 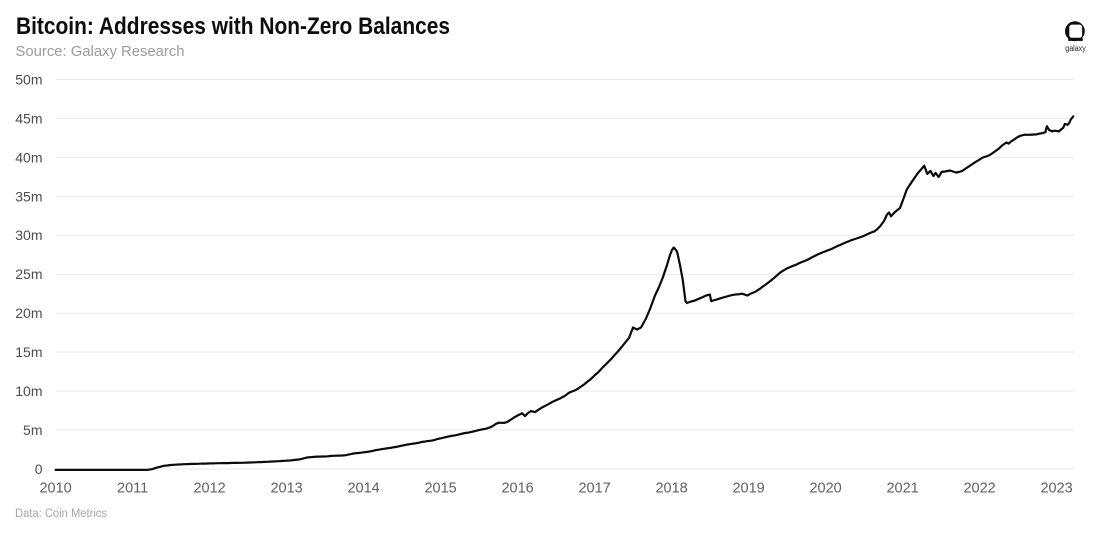 I want to click on svg-text: 2022, so click(x=979, y=488).